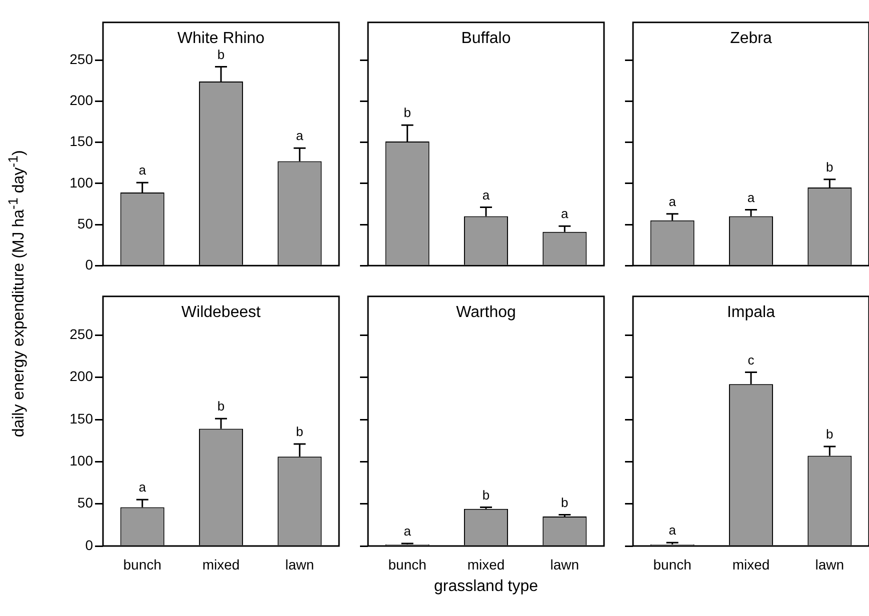 This screenshot has width=869, height=616. Describe the element at coordinates (751, 38) in the screenshot. I see `chart-title: Zebra` at that location.